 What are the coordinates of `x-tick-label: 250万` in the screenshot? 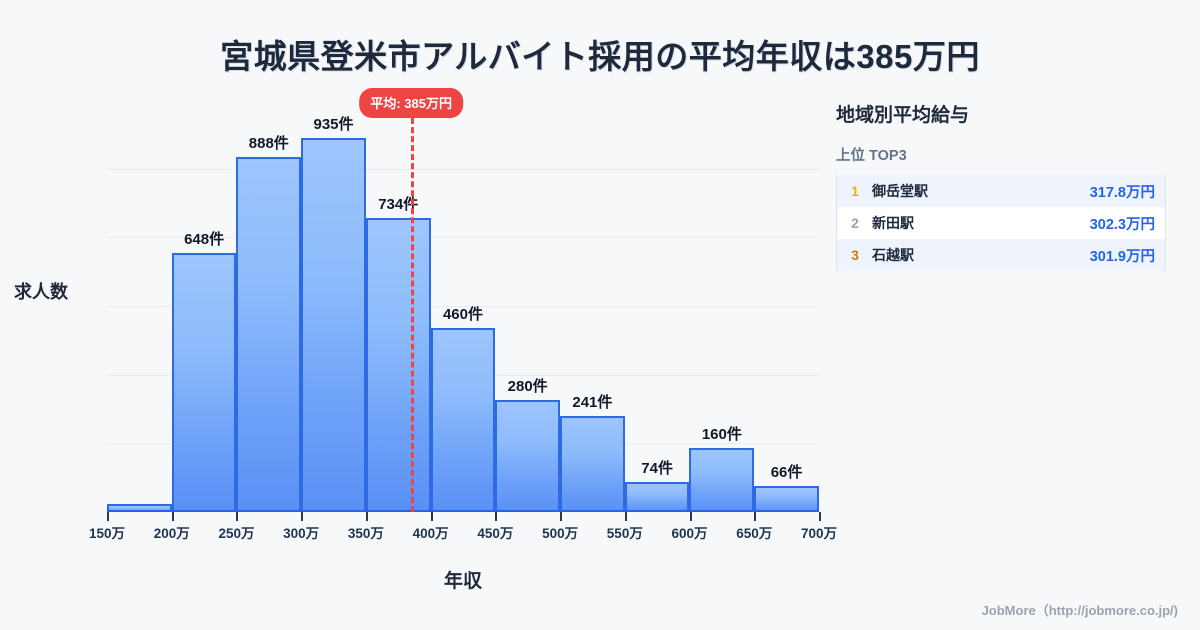 It's located at (236, 533).